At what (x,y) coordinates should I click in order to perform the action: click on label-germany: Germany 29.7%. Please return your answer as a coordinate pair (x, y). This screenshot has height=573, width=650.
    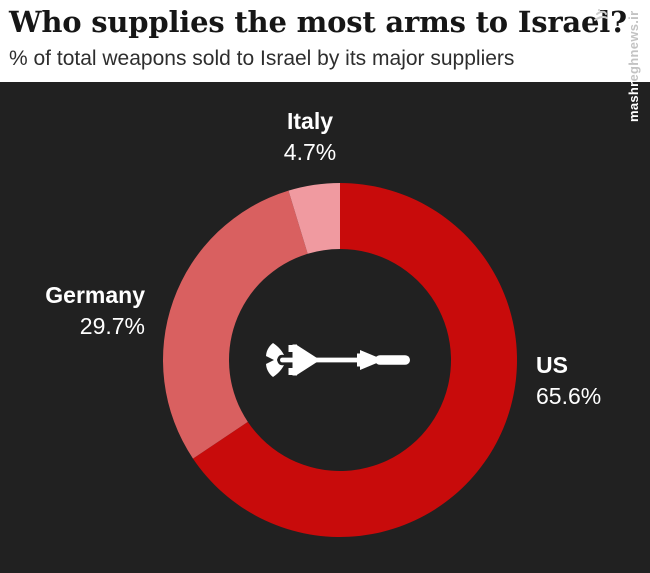
    Looking at the image, I should click on (72, 311).